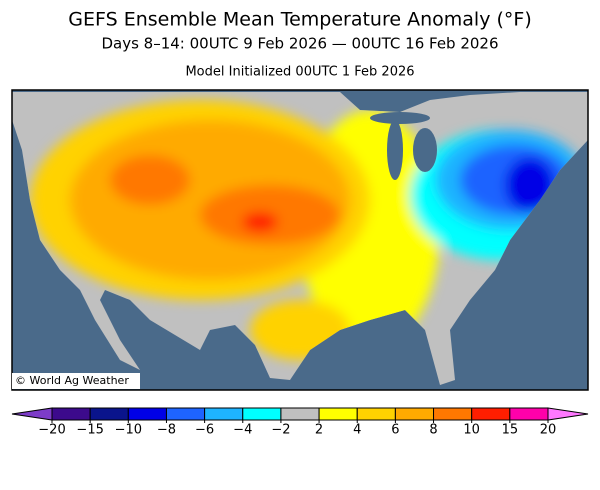 This screenshot has height=490, width=600. I want to click on colorbar-label: 6, so click(395, 430).